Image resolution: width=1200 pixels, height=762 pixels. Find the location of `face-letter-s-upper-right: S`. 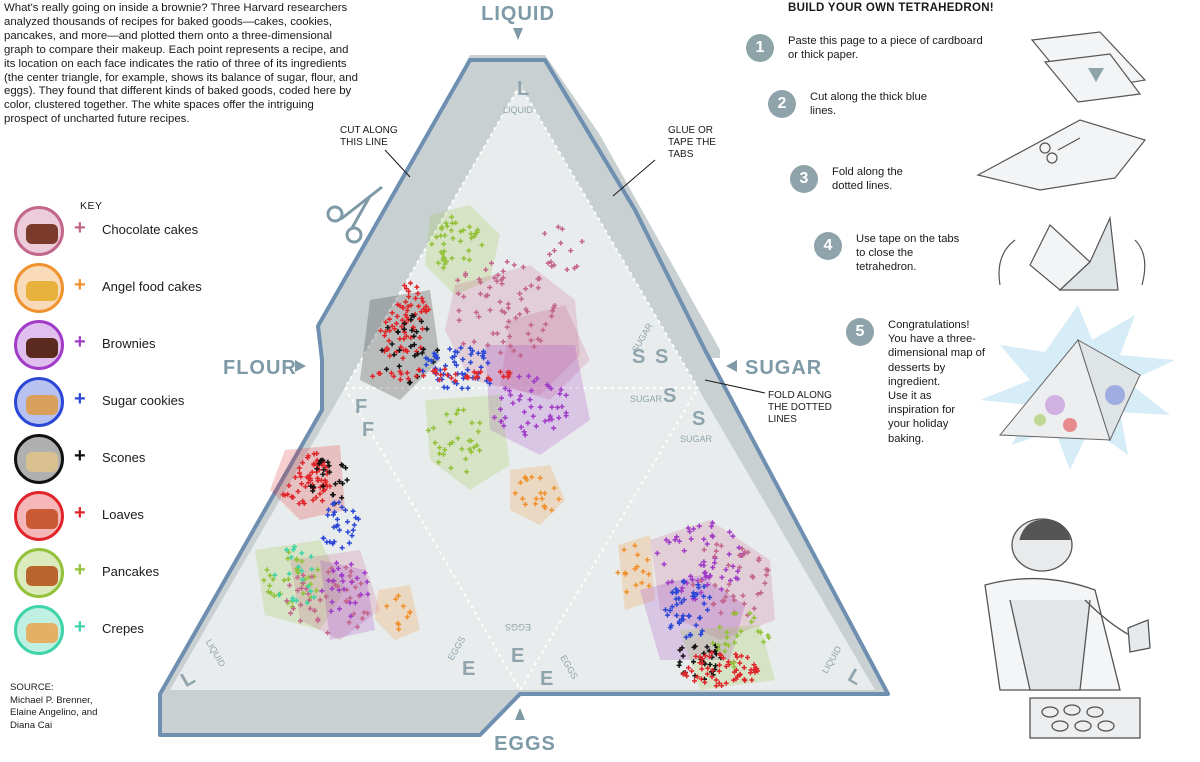

face-letter-s-upper-right: S is located at coordinates (661, 357).